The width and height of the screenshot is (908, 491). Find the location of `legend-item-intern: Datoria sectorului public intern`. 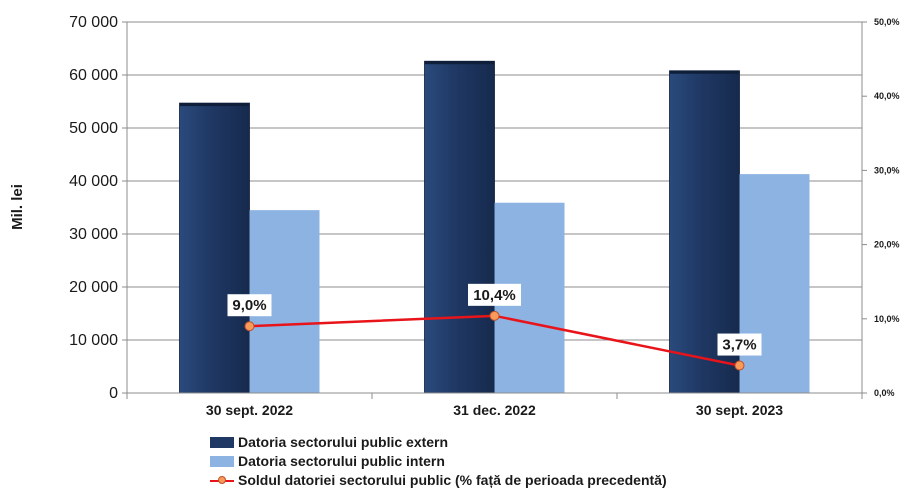

legend-item-intern: Datoria sectorului public intern is located at coordinates (438, 461).